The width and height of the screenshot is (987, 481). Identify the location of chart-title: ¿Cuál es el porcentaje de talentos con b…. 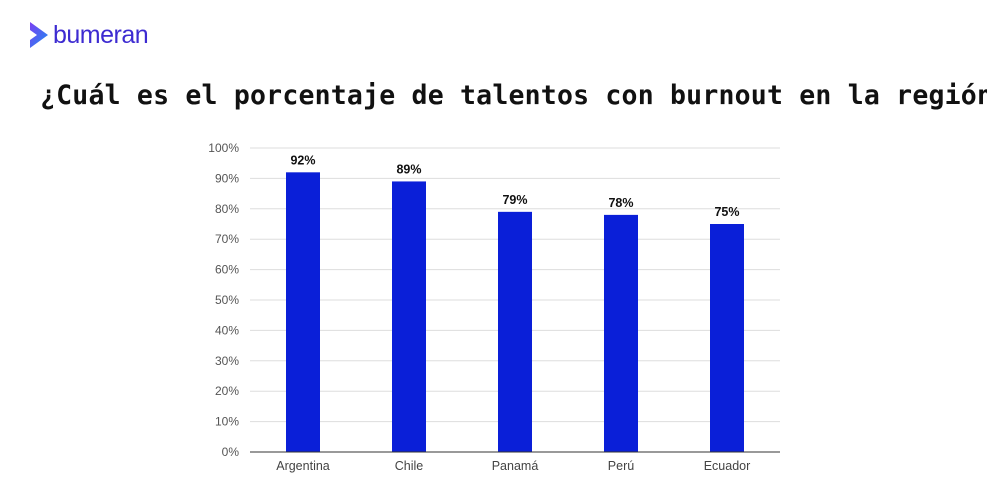
(513, 95).